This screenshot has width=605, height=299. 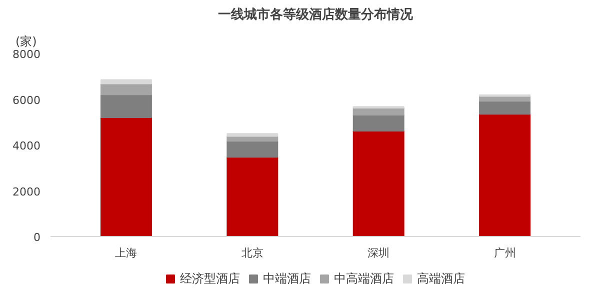 What do you see at coordinates (316, 14) in the screenshot?
I see `chart-title: 一线城市各等级酒店数量分布情况` at bounding box center [316, 14].